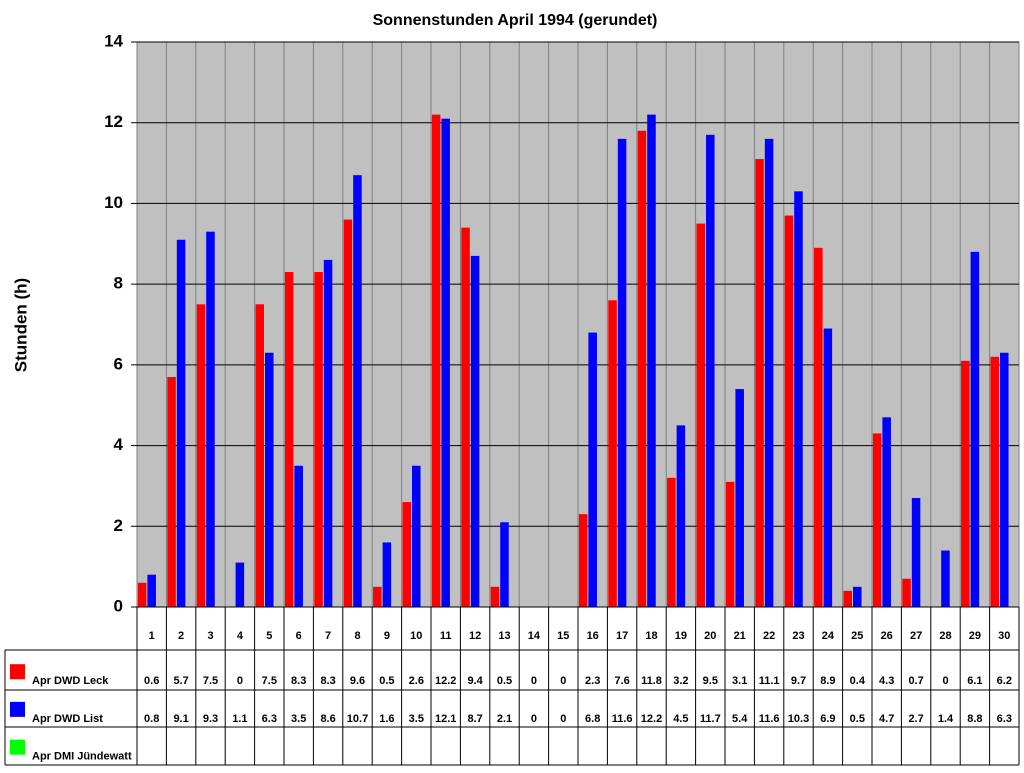 The height and width of the screenshot is (773, 1024). I want to click on x-tick-label: 5, so click(269, 636).